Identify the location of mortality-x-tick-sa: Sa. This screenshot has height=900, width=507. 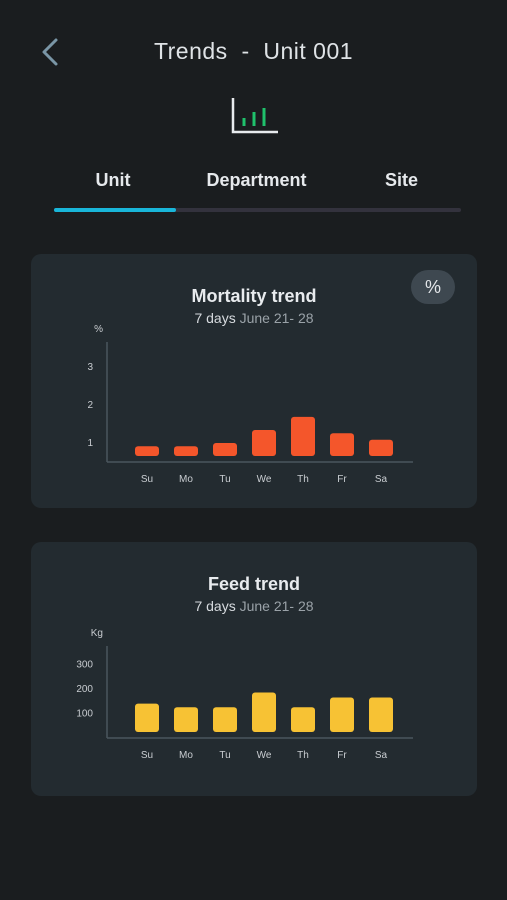
(381, 479).